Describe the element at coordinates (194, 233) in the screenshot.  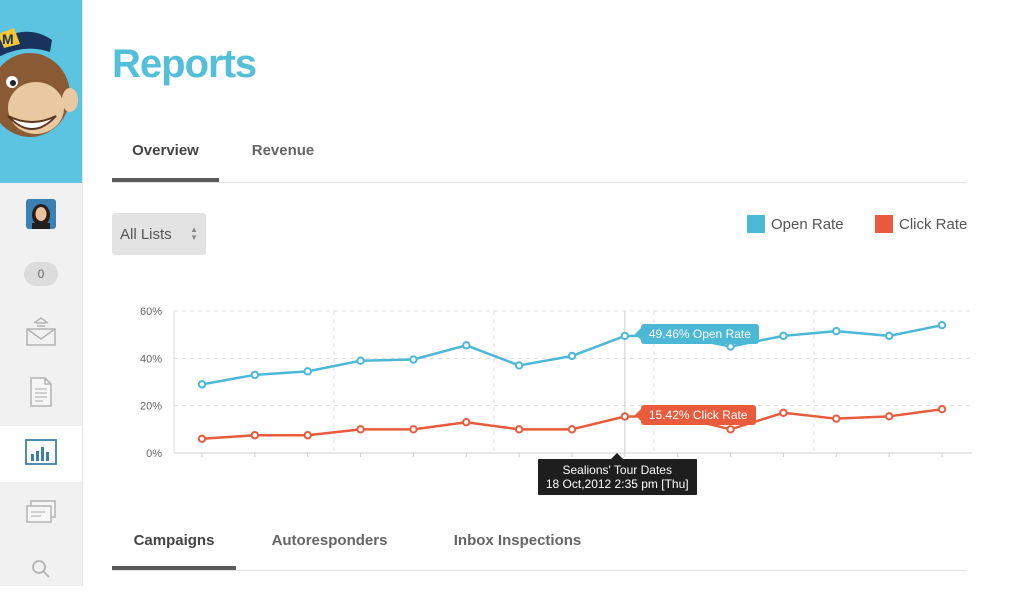
I see `select-arrows-icon: ▲ ▼` at that location.